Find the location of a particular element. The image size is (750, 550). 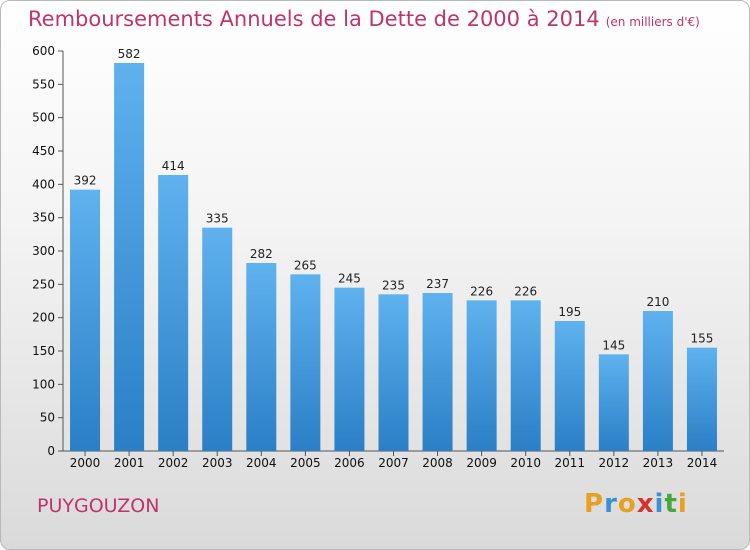

x-tick-label: 2012 is located at coordinates (614, 463).